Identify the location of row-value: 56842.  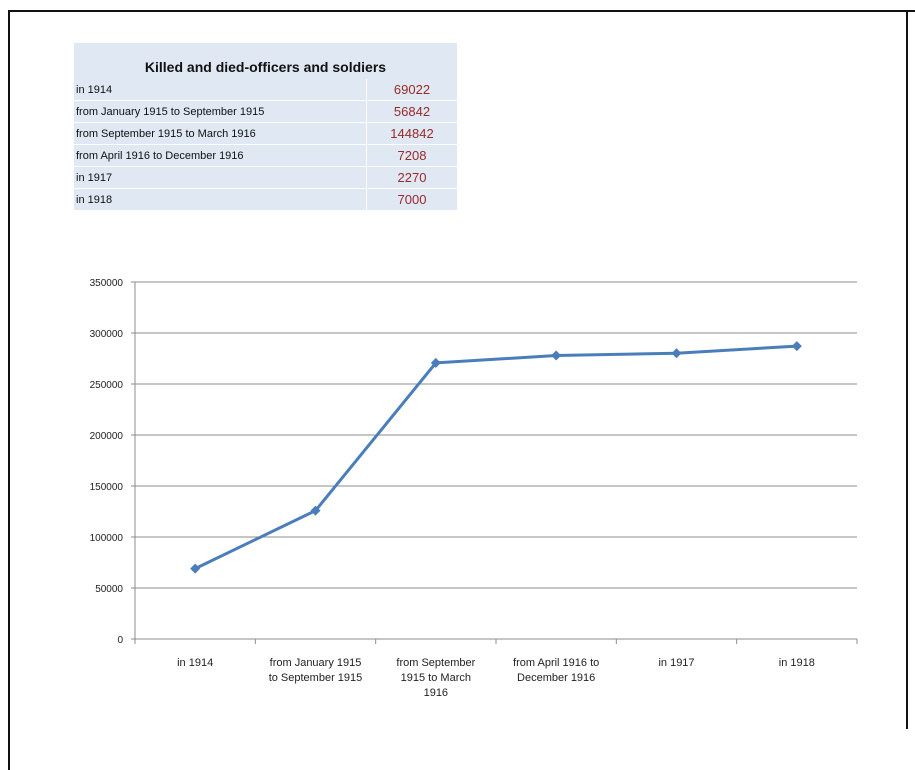
(411, 111).